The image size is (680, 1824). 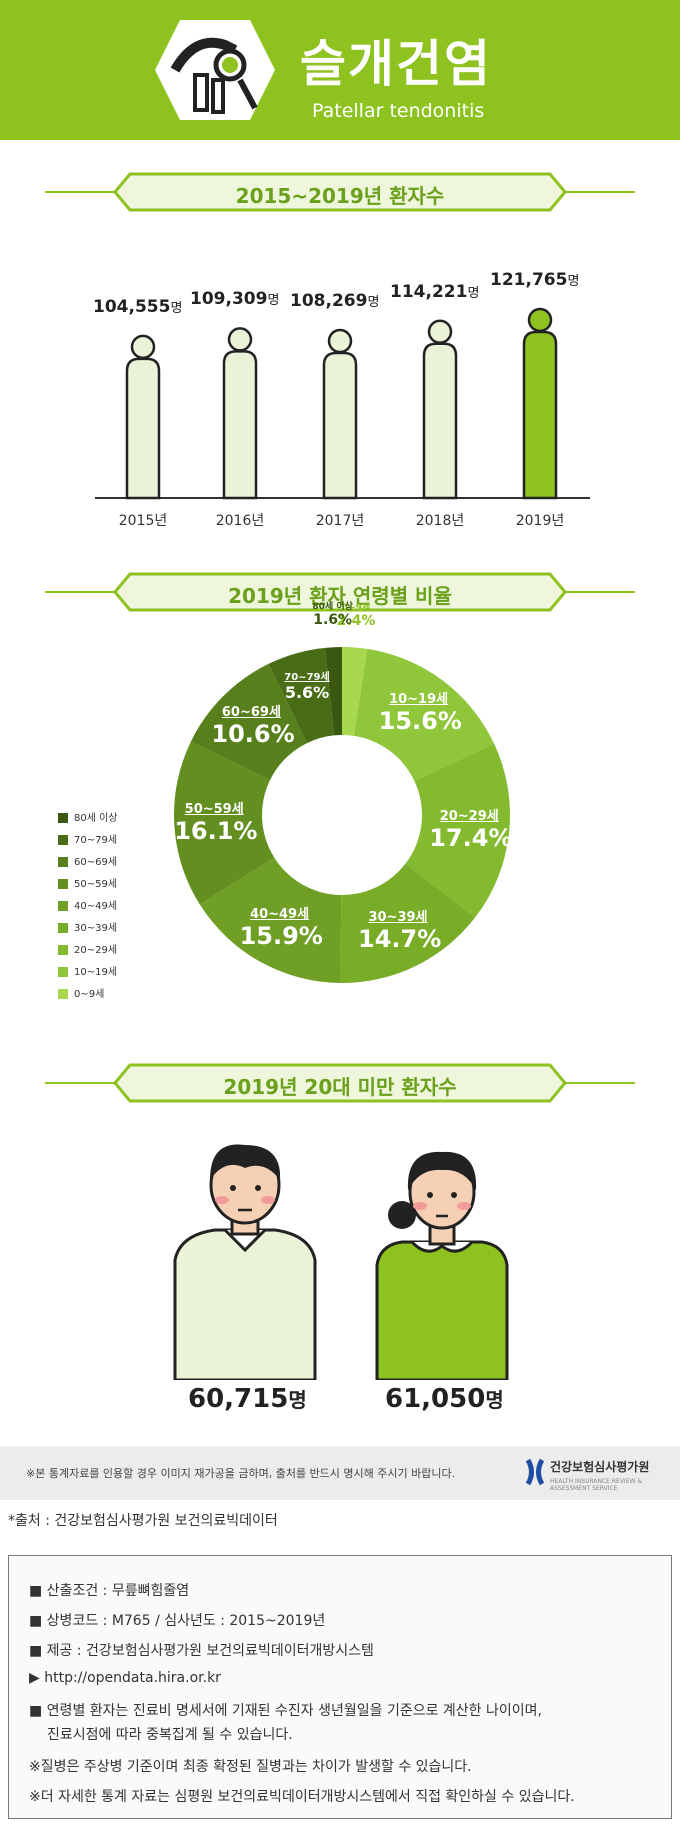 What do you see at coordinates (281, 928) in the screenshot?
I see `slice-label: 40~49세 15.9%` at bounding box center [281, 928].